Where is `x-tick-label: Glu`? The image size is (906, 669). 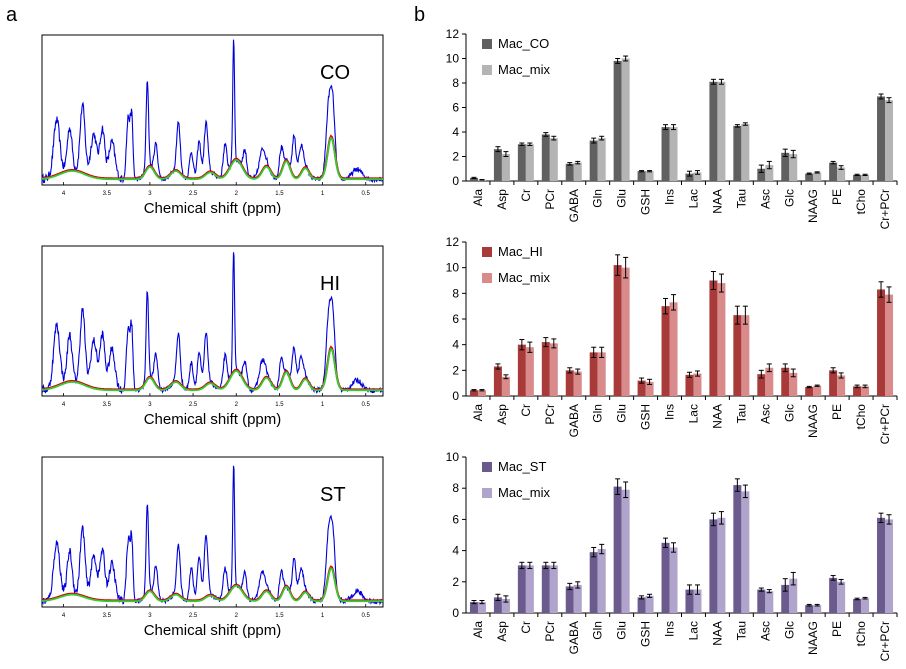
x-tick-label: Glu is located at coordinates (622, 630).